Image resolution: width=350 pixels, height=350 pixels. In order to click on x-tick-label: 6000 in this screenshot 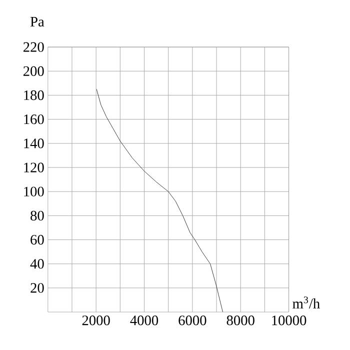, I will do `click(192, 321)`.